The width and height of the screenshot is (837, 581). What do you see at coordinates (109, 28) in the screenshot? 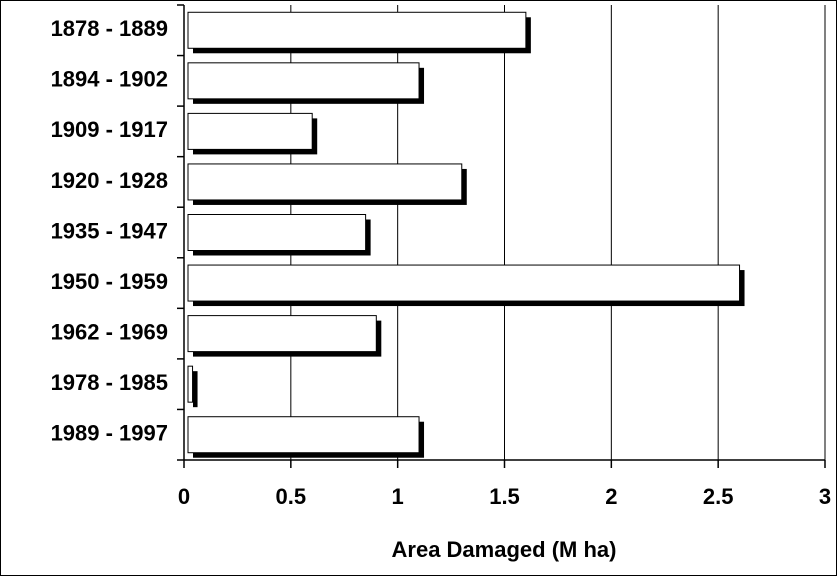
I see `y-tick-label: 1878 - 1889` at bounding box center [109, 28].